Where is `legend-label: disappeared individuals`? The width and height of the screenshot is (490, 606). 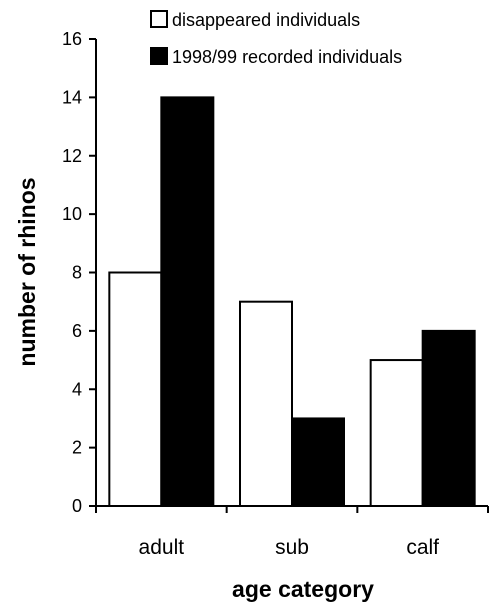
legend-label: disappeared individuals is located at coordinates (266, 20).